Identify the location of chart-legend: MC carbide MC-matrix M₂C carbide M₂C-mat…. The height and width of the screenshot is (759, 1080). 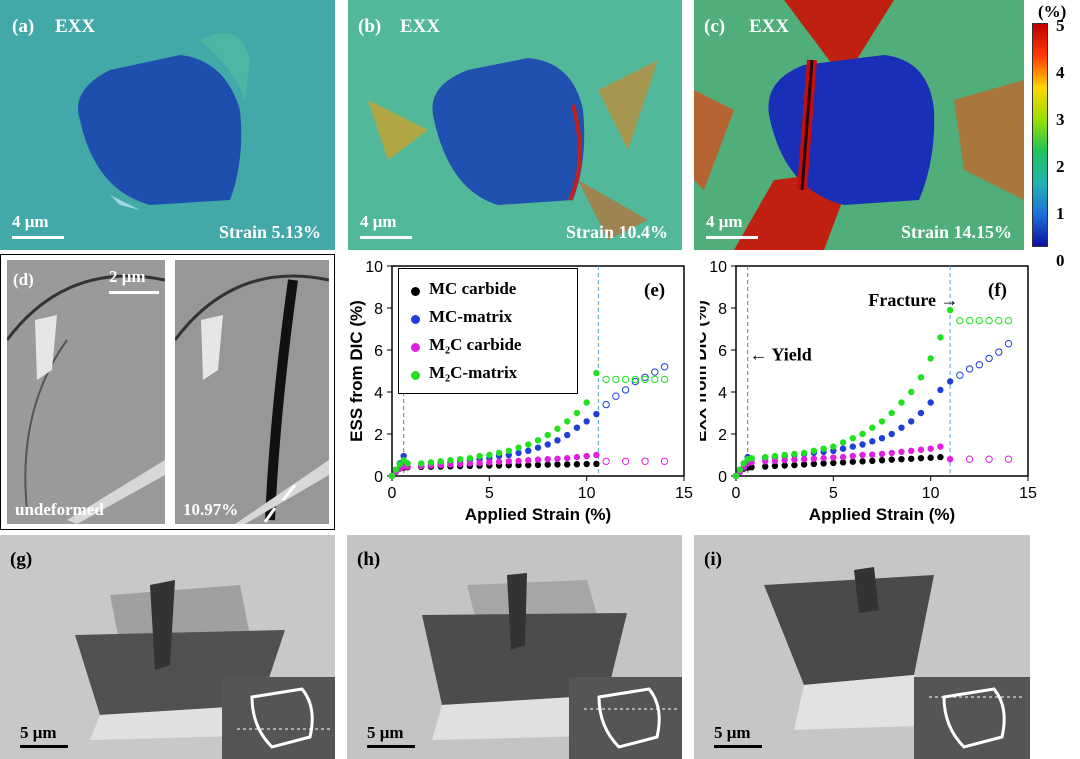
(488, 331).